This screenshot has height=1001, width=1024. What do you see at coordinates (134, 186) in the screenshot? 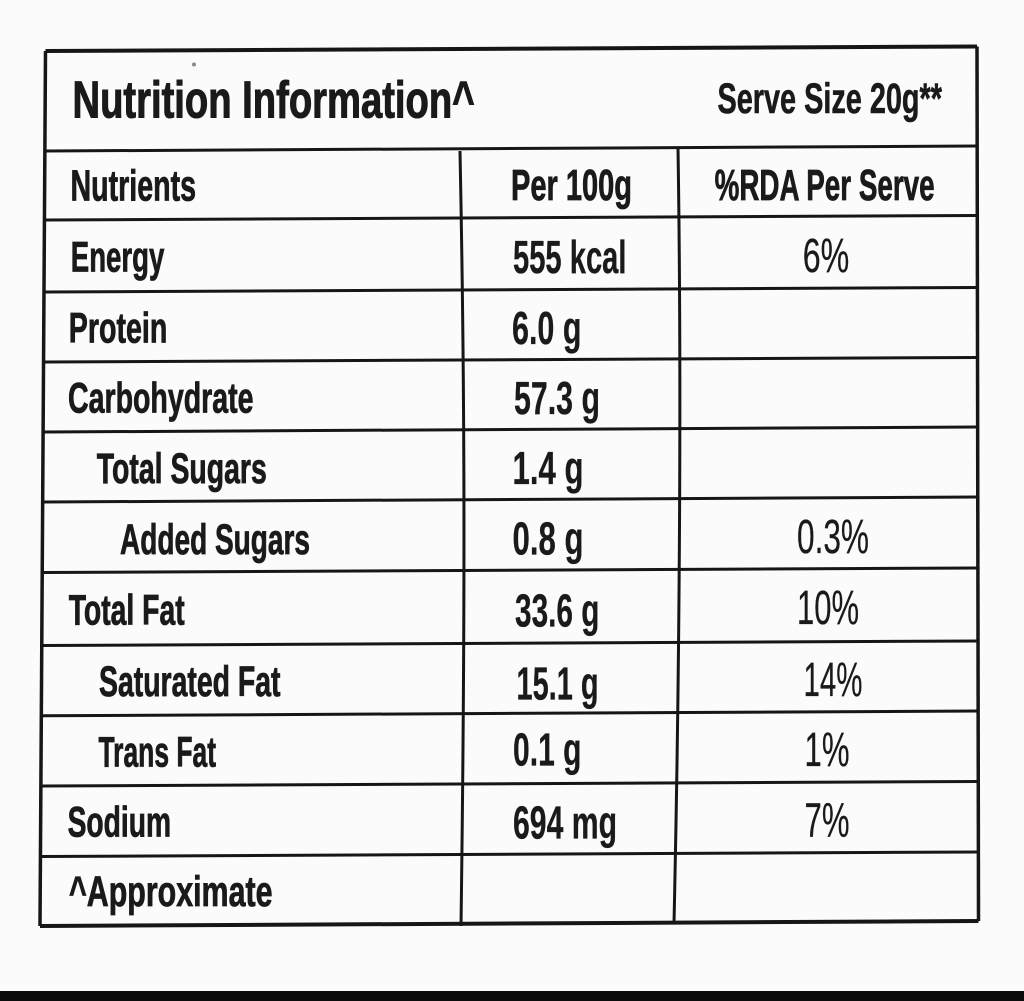
I see `svg-text: Nutrients` at bounding box center [134, 186].